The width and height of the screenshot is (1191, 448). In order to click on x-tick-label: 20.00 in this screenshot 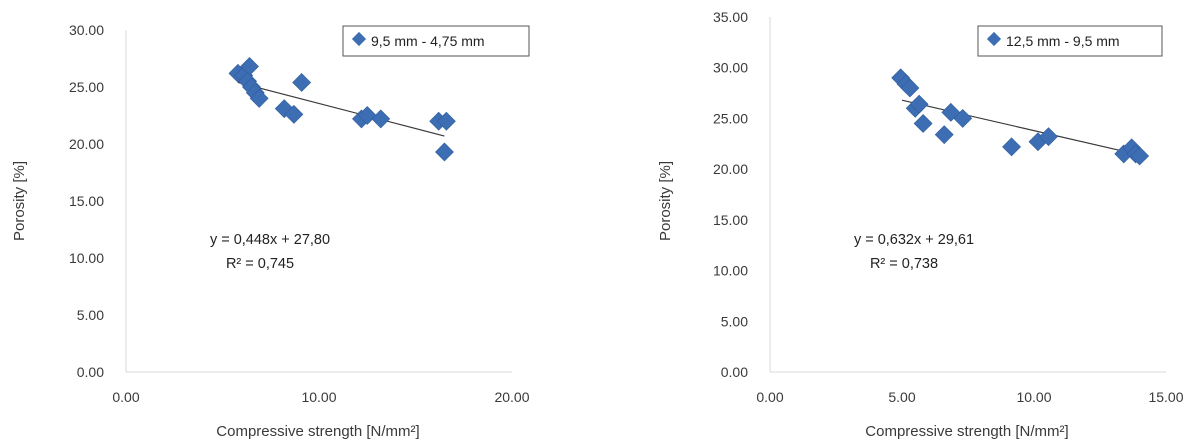, I will do `click(511, 397)`.